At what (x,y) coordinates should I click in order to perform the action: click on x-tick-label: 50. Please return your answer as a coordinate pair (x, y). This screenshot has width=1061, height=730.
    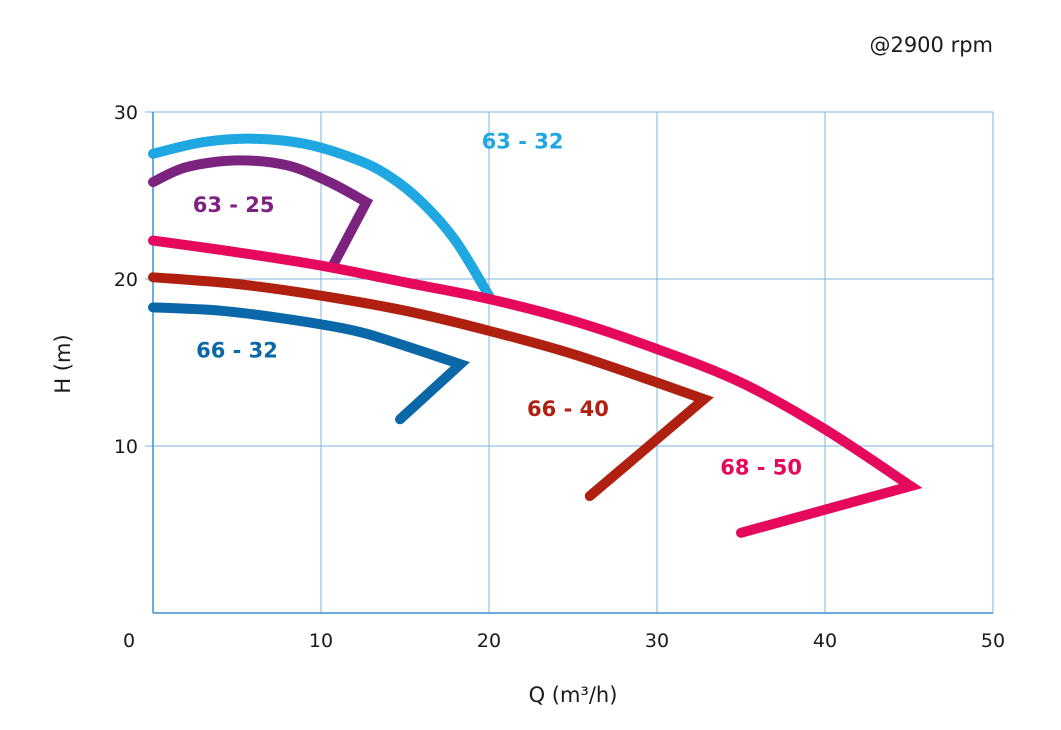
    Looking at the image, I should click on (993, 641).